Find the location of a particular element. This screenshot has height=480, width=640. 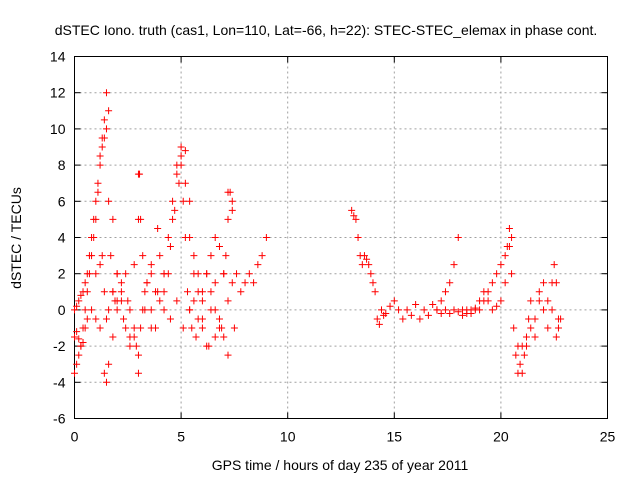

y-tick-label: 12 is located at coordinates (58, 93).